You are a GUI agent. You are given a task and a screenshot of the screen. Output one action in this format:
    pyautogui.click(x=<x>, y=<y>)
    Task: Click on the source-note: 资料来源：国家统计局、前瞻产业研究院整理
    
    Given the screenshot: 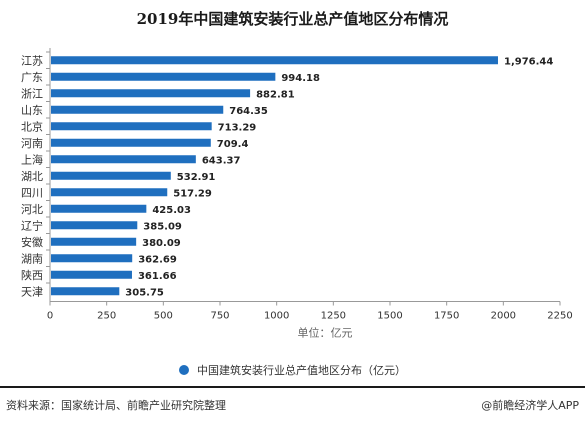 What is the action you would take?
    pyautogui.click(x=116, y=405)
    